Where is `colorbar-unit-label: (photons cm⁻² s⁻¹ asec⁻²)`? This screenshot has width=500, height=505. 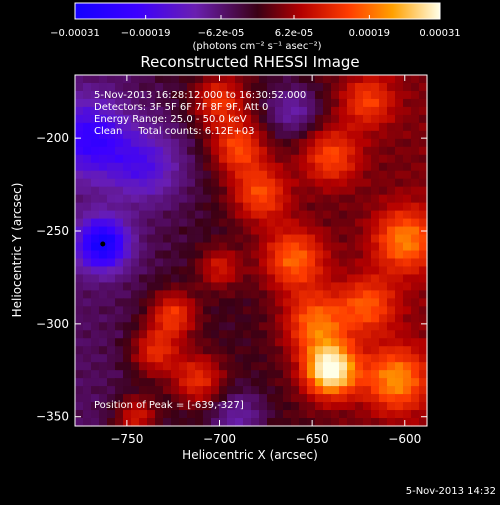 colorbar-unit-label: (photons cm⁻² s⁻¹ asec⁻²) is located at coordinates (256, 46).